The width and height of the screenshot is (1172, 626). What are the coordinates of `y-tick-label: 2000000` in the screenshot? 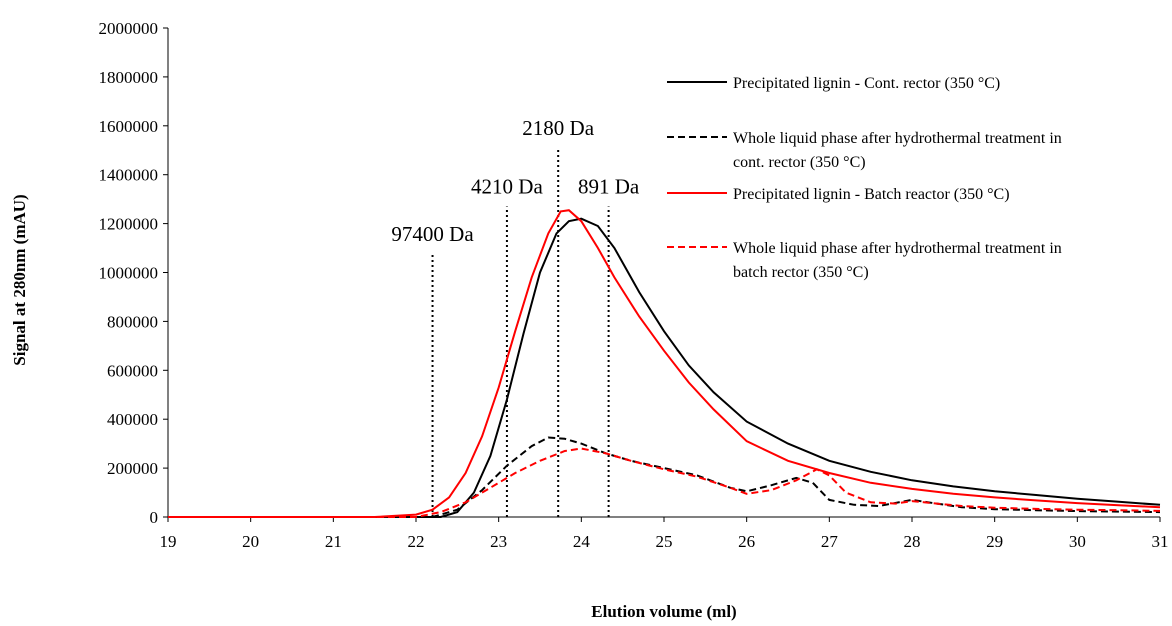 It's located at (129, 28).